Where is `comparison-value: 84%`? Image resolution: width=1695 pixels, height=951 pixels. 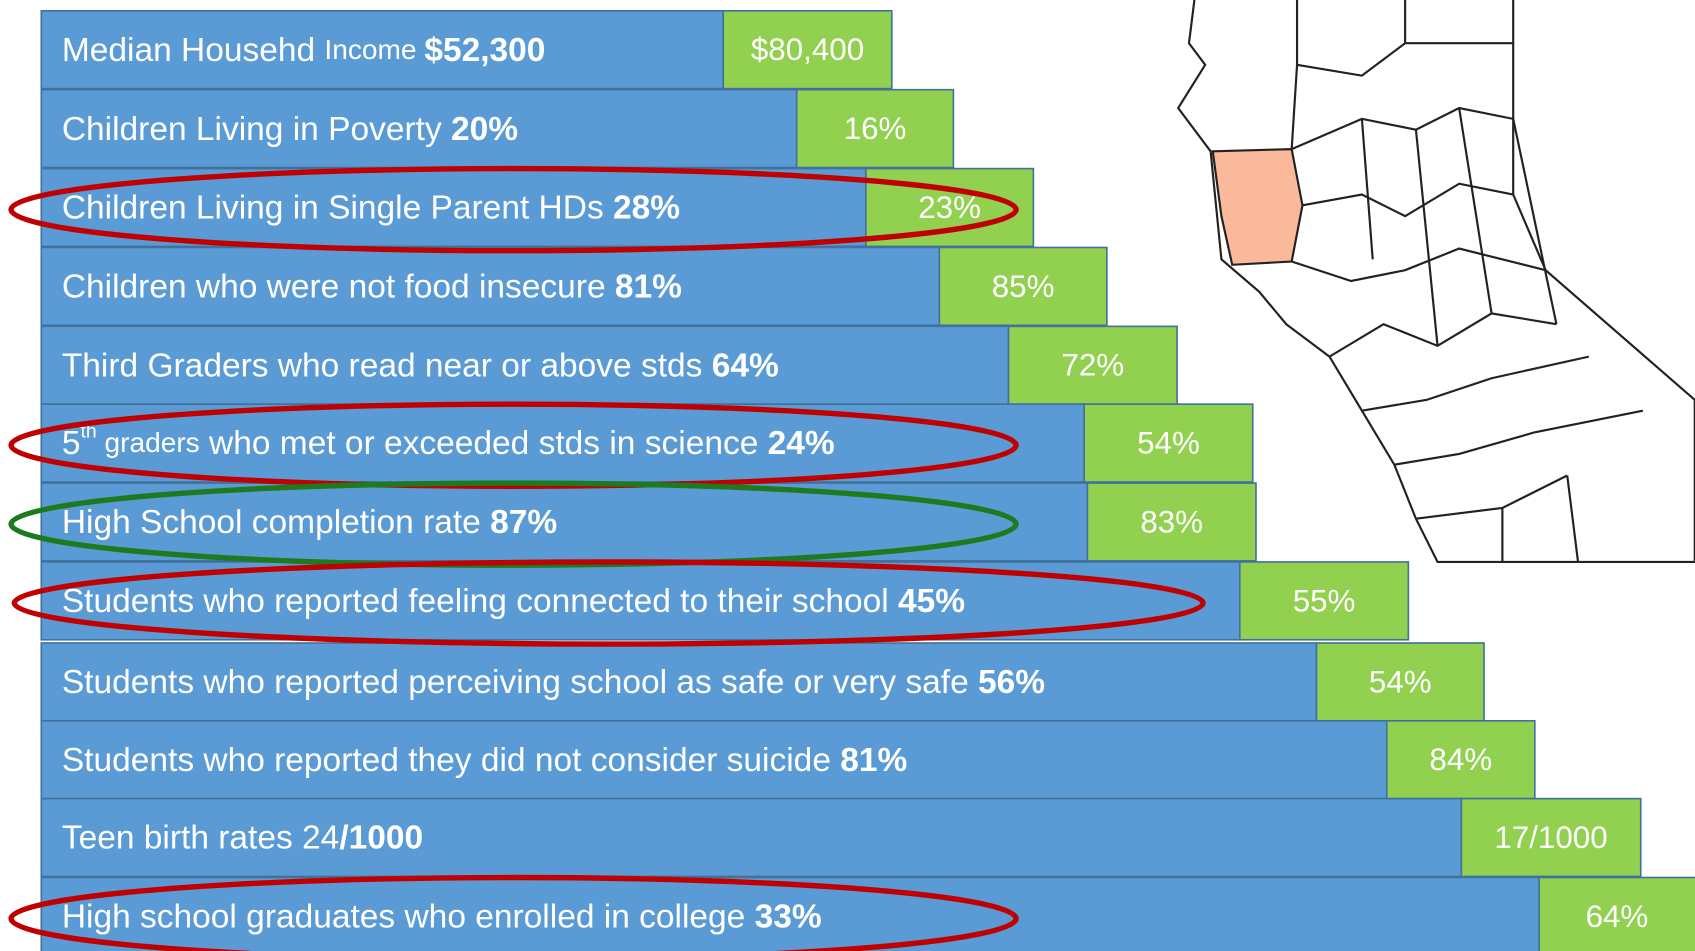
comparison-value: 84% is located at coordinates (1460, 759).